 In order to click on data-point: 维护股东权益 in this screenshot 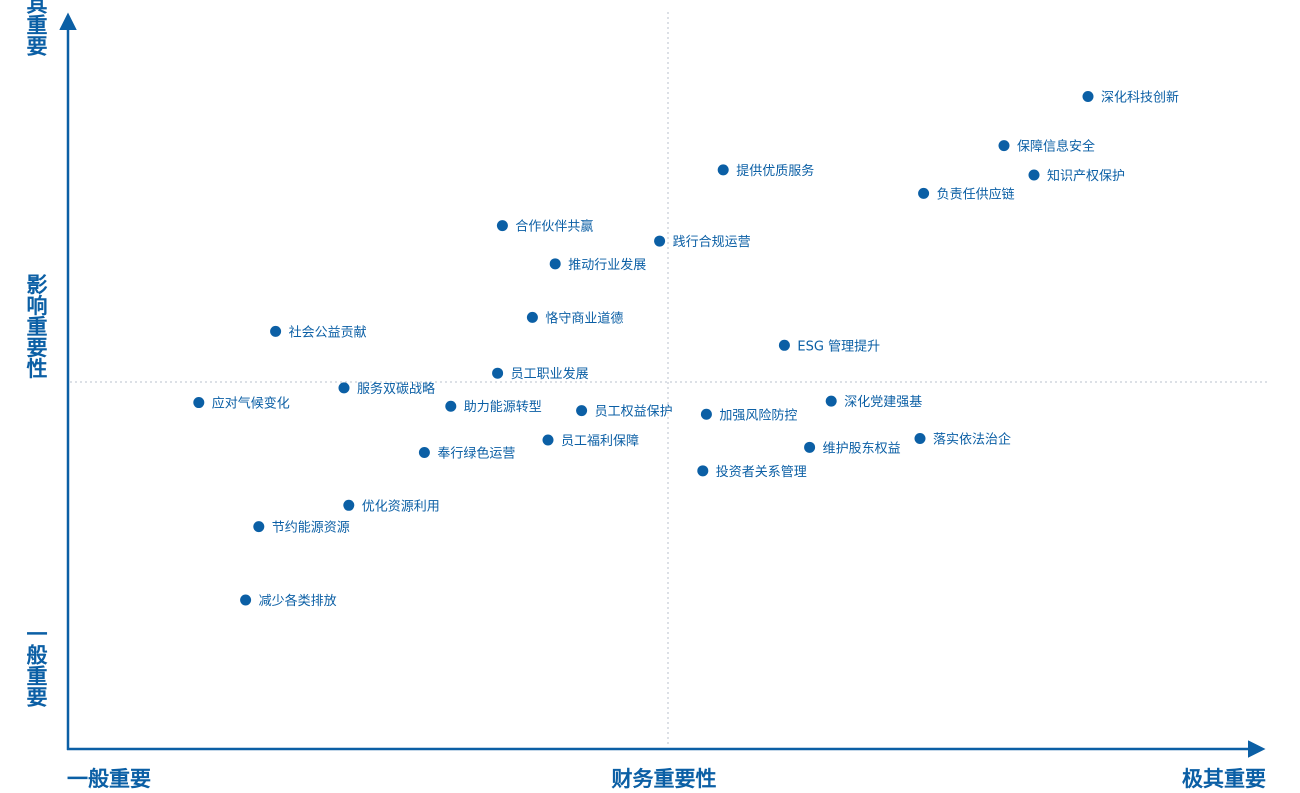, I will do `click(852, 448)`.